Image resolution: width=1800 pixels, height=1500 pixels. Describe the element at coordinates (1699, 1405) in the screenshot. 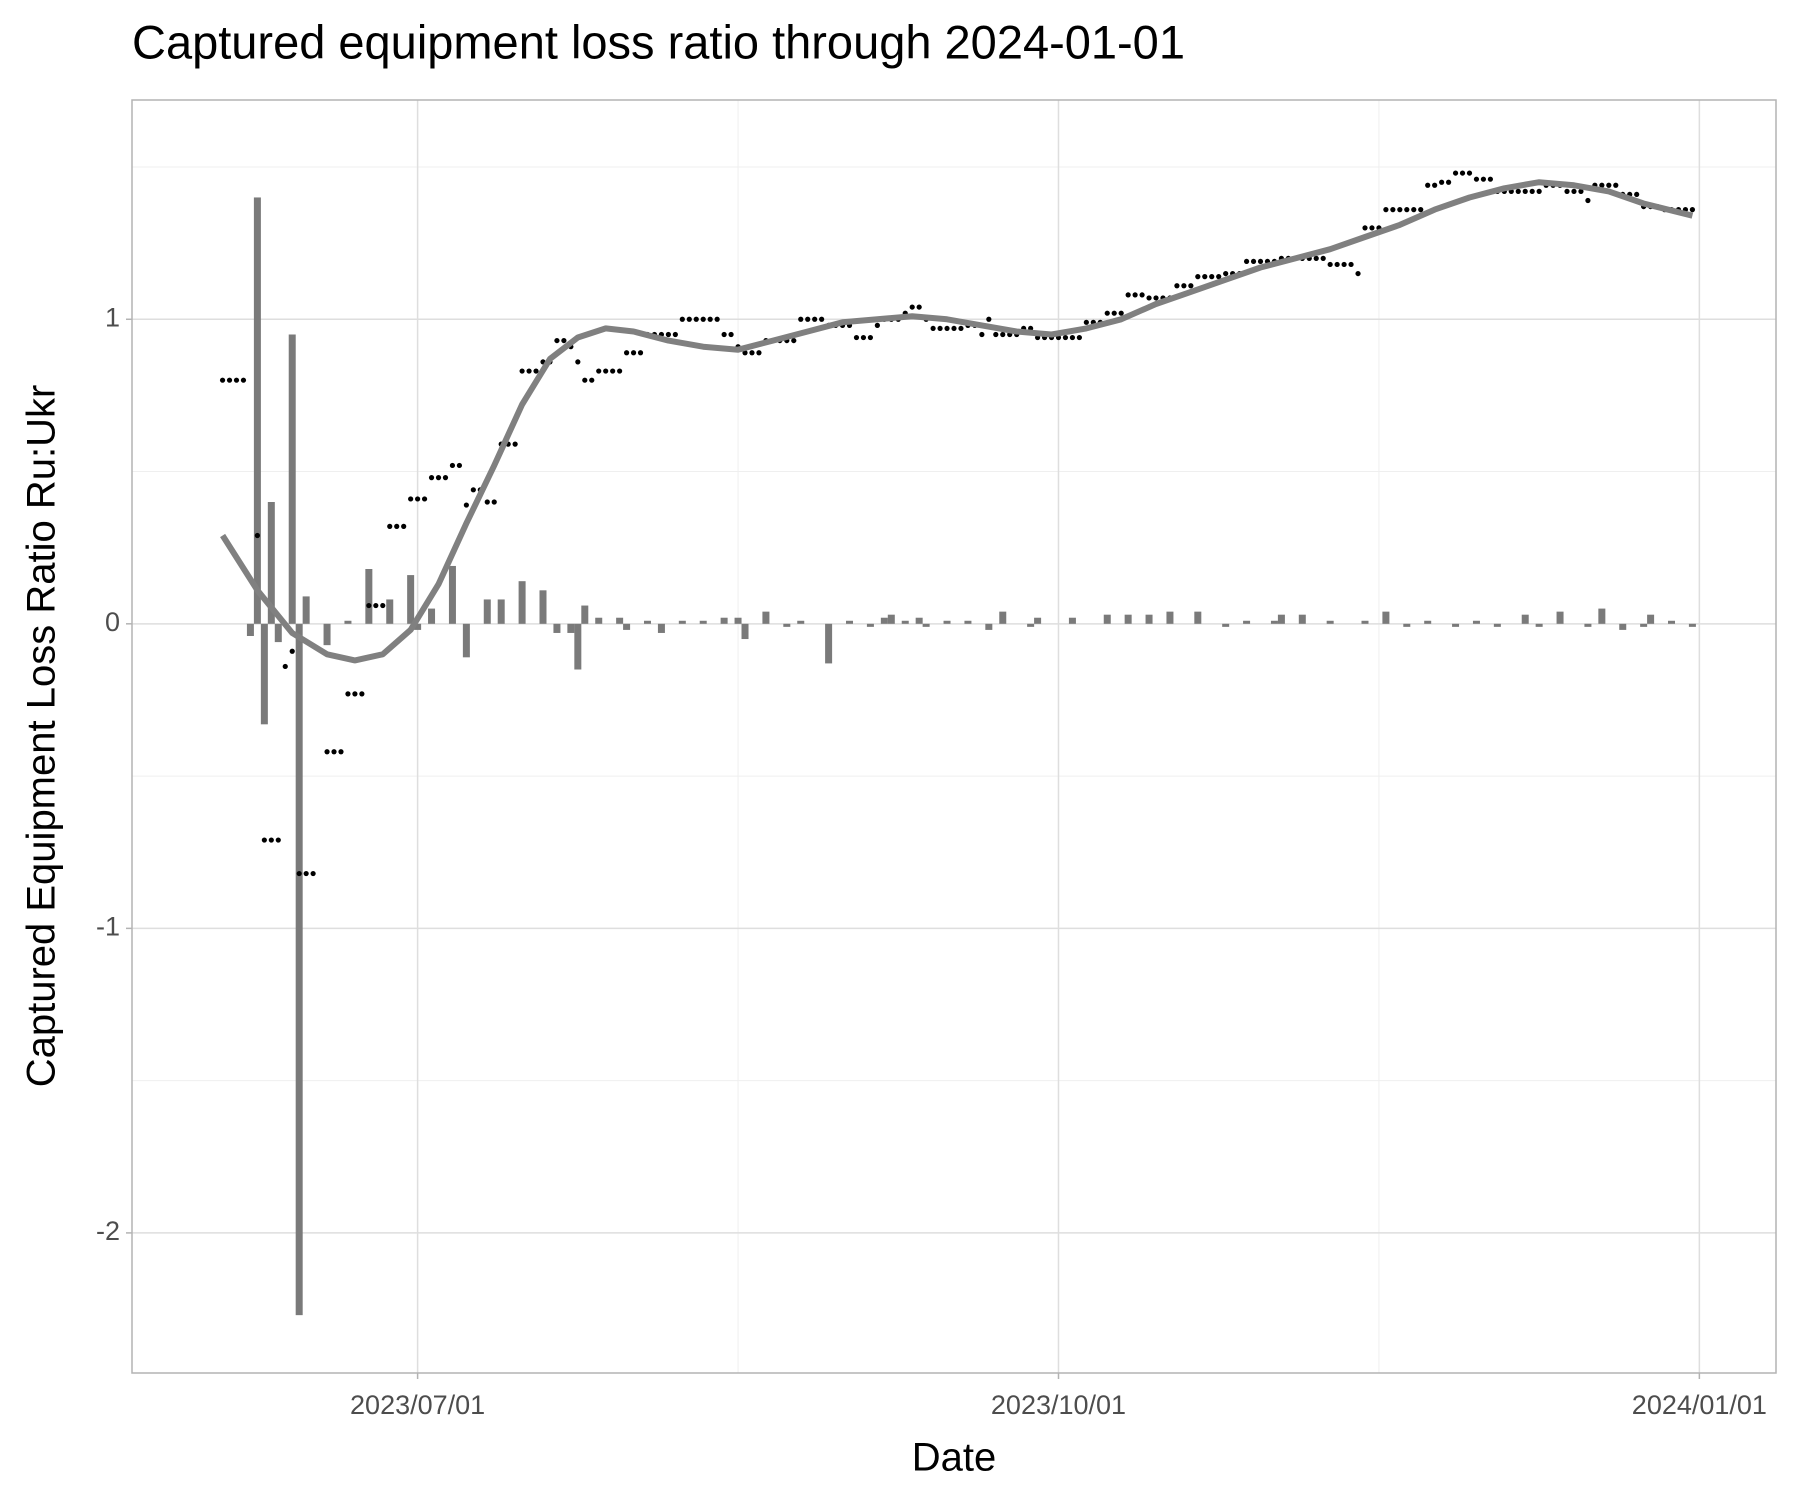

I see `x-tick-label: 2024/01/01` at that location.